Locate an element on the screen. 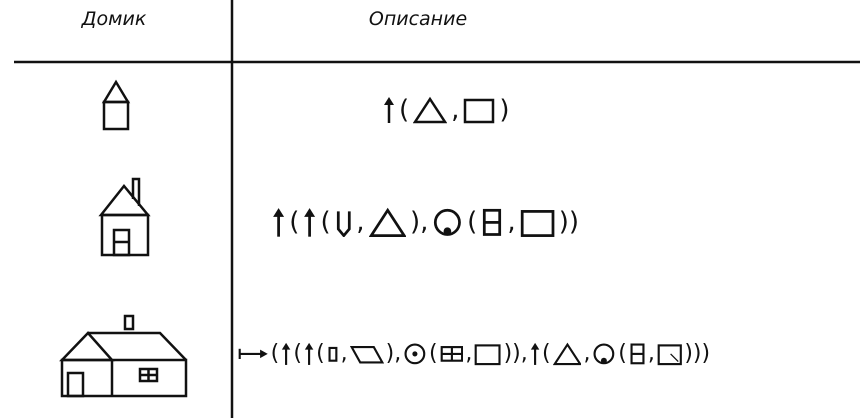 The image size is (860, 418). description-symbol: )) is located at coordinates (569, 222).